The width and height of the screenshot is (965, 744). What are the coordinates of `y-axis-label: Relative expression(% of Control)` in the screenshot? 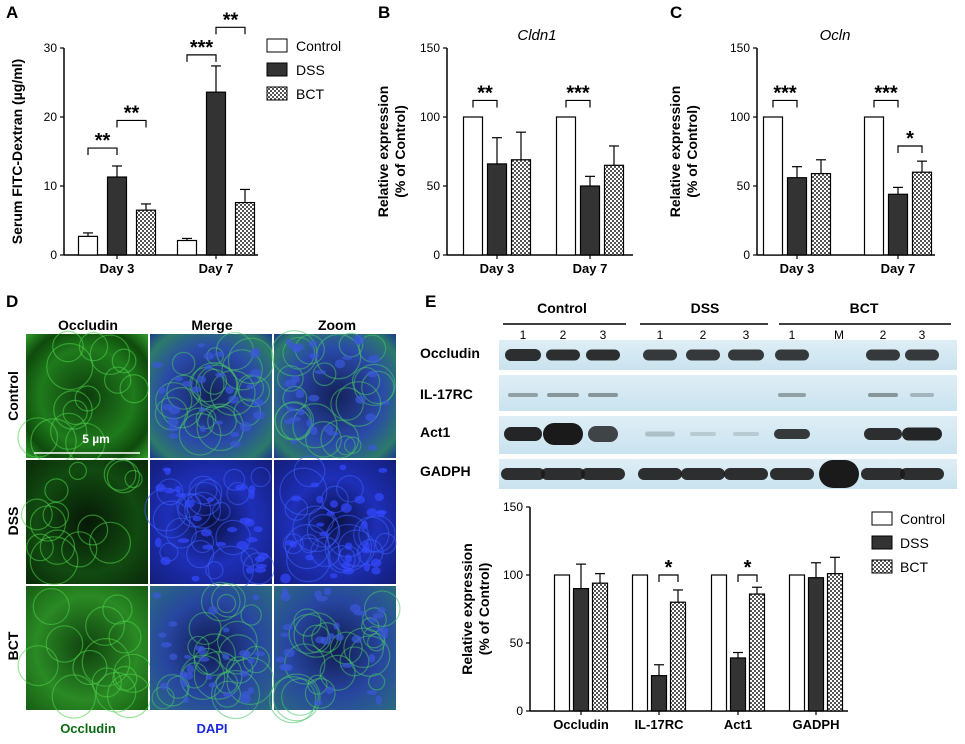 It's located at (475, 609).